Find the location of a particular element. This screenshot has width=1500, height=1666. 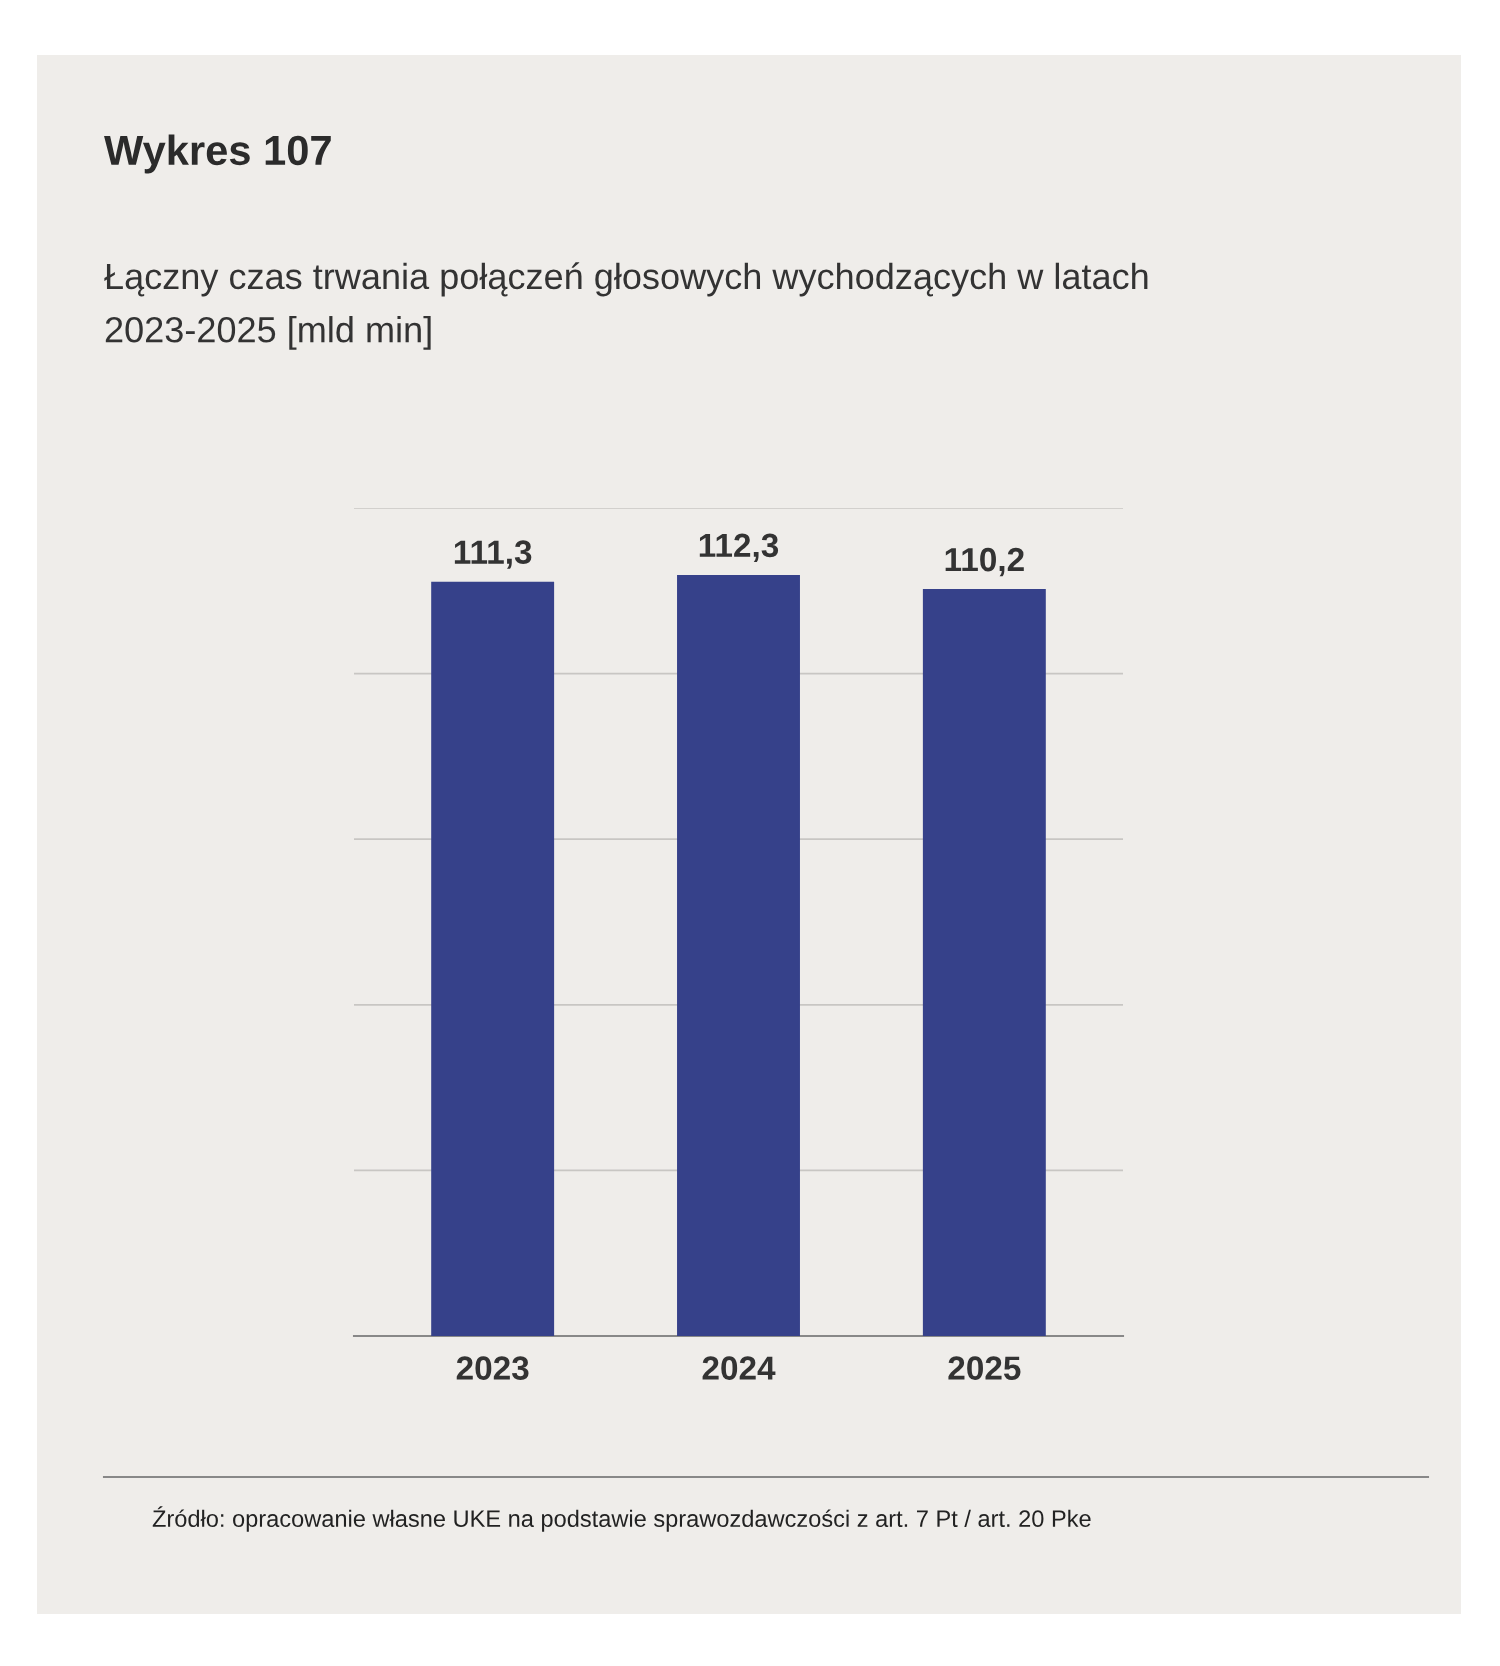

data-label: 111,3 is located at coordinates (493, 554).